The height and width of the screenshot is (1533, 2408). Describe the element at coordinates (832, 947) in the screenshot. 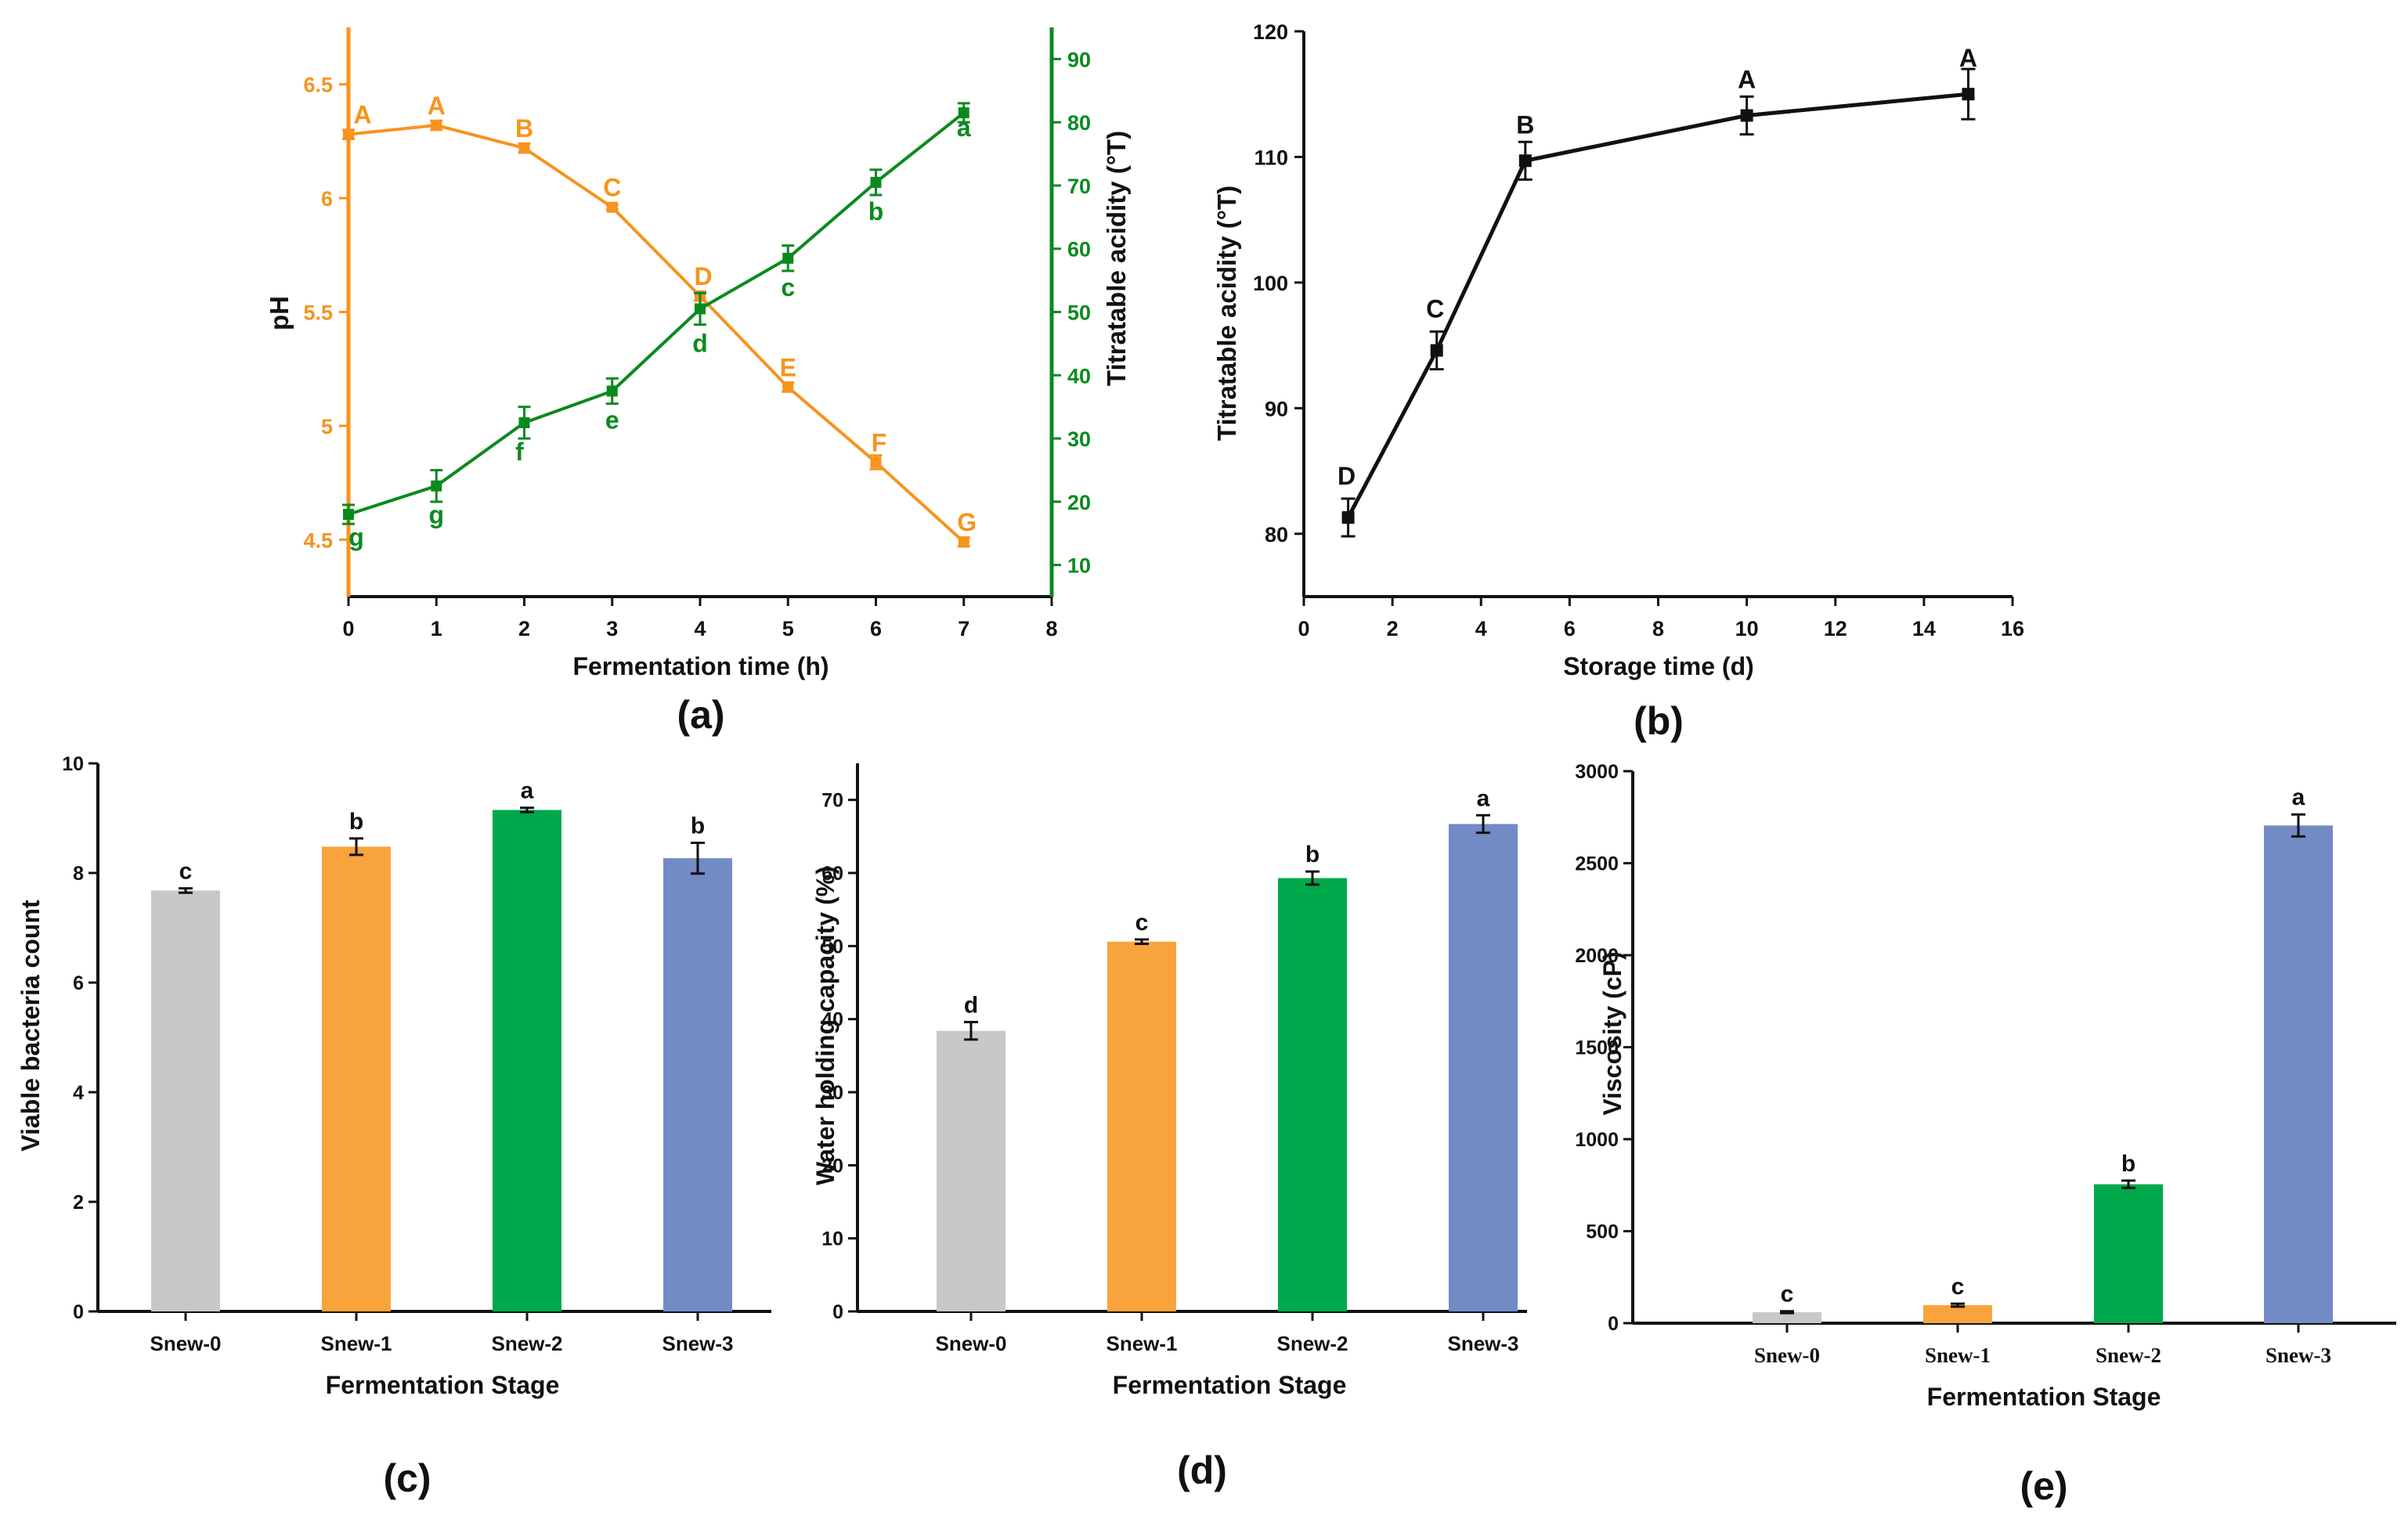

I see `d-y-tick-label: 50` at that location.